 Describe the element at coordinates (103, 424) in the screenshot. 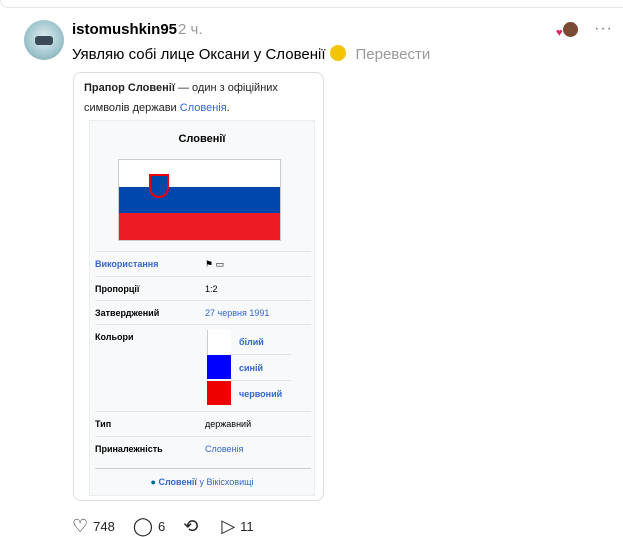

I see `row-key: Тип` at that location.